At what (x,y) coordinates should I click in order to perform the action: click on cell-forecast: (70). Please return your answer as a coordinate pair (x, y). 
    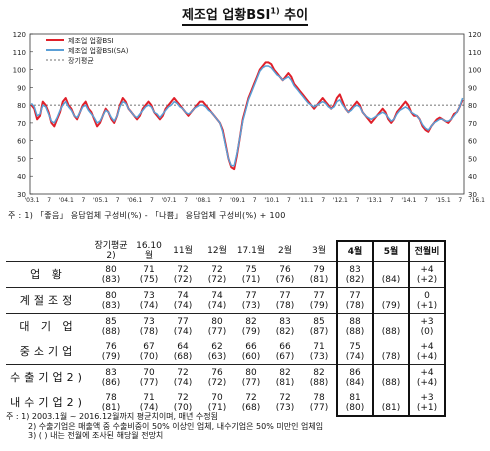
    Looking at the image, I should click on (183, 408).